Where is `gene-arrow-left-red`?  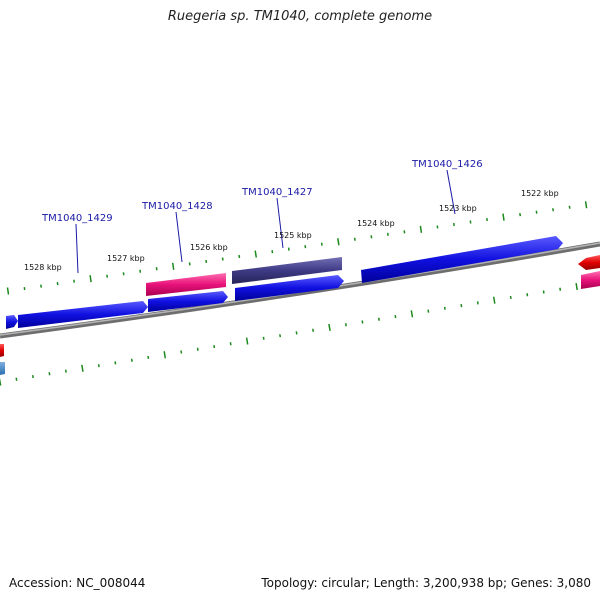
gene-arrow-left-red is located at coordinates (2, 350).